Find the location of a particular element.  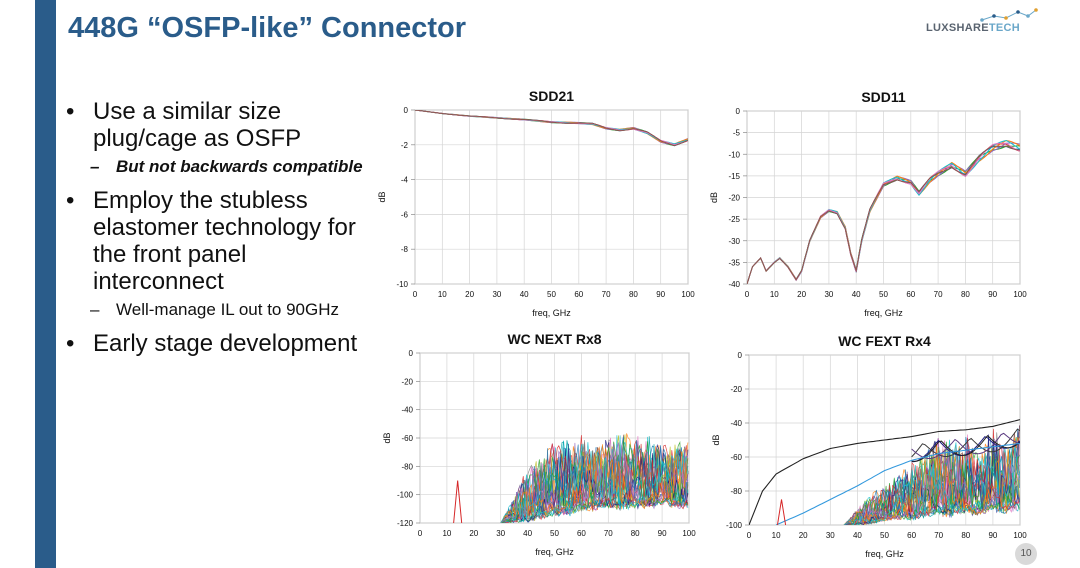

page-number: 10 is located at coordinates (1026, 554).